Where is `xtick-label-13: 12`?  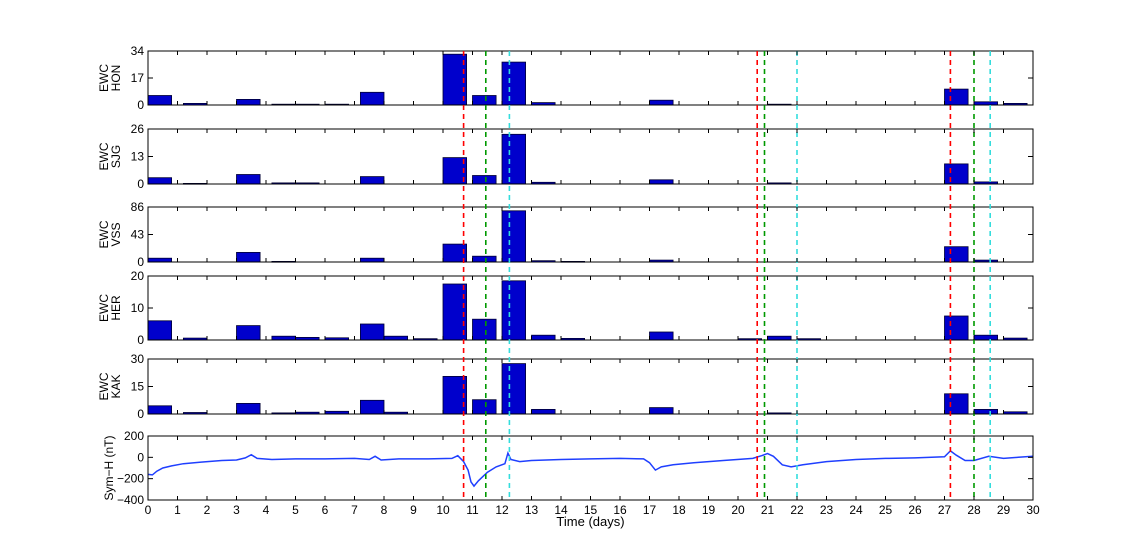
xtick-label-13: 12 is located at coordinates (502, 510).